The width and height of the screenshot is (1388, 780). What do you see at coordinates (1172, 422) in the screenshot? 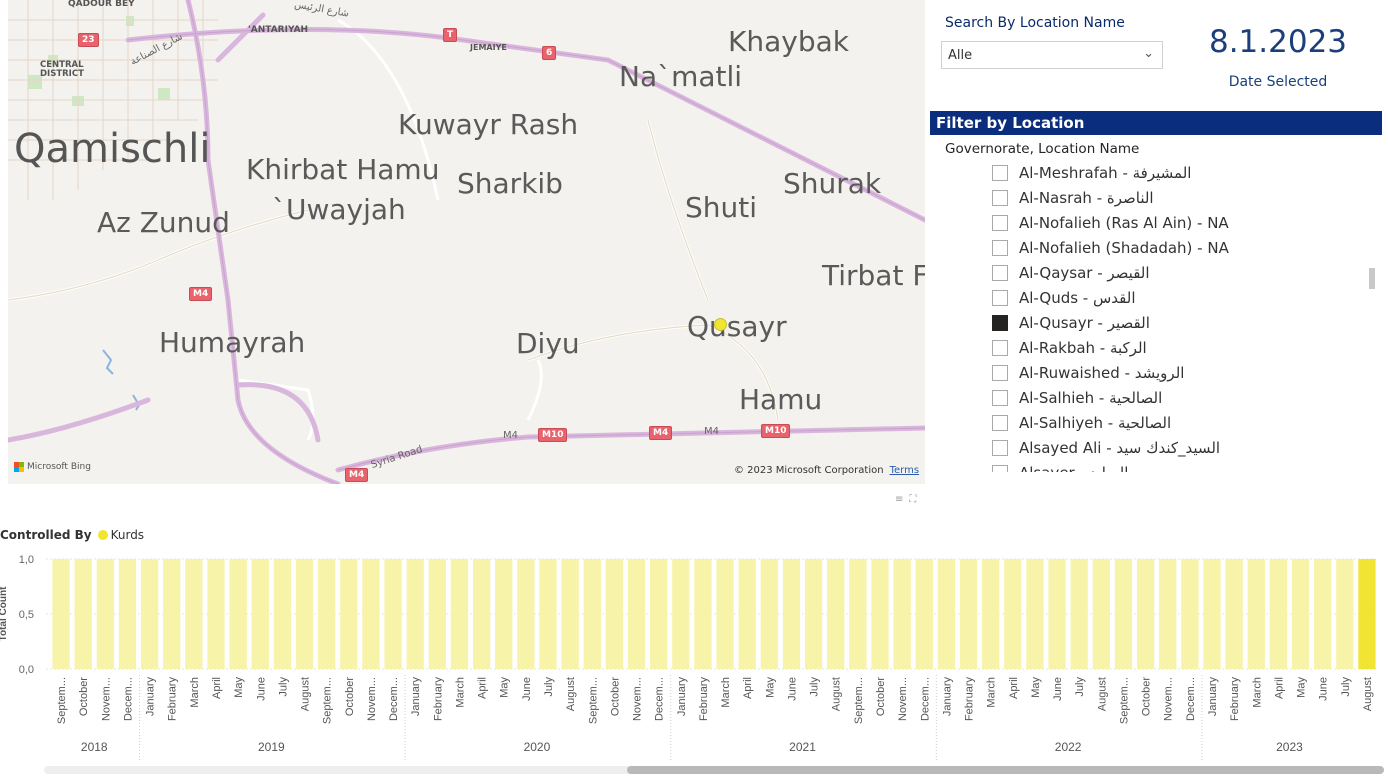
I see `slicer-item: Al-Salhiyeh - الصالحية` at bounding box center [1172, 422].